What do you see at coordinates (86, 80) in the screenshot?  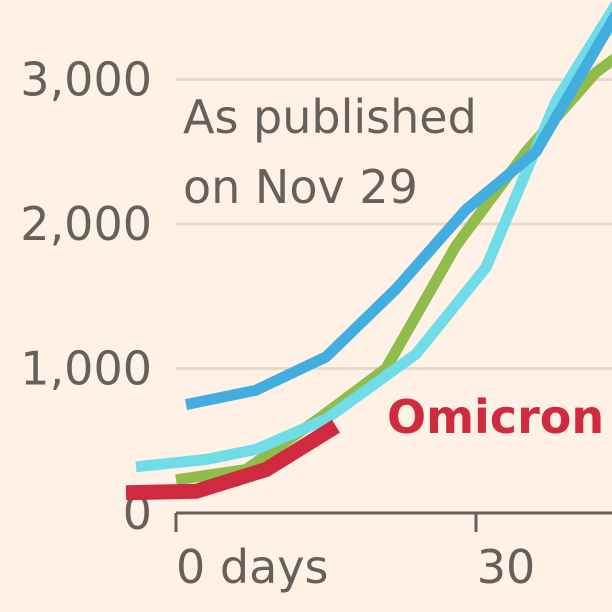 I see `y-tick-label-3: 3,000` at bounding box center [86, 80].